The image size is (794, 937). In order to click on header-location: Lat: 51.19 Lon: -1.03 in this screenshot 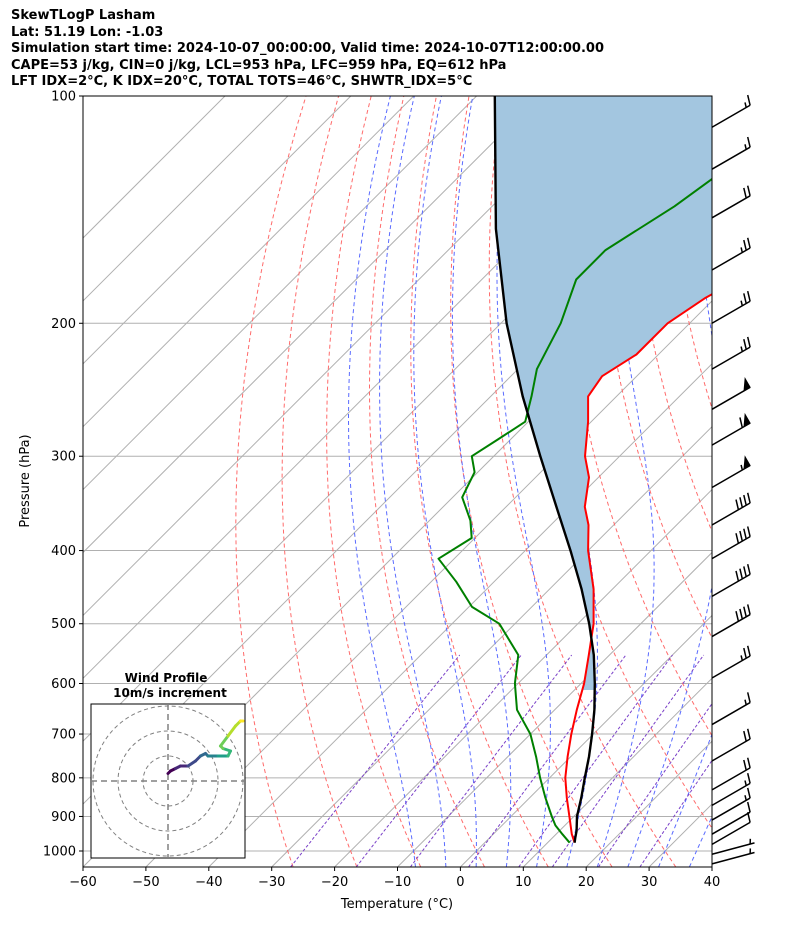, I will do `click(87, 32)`.